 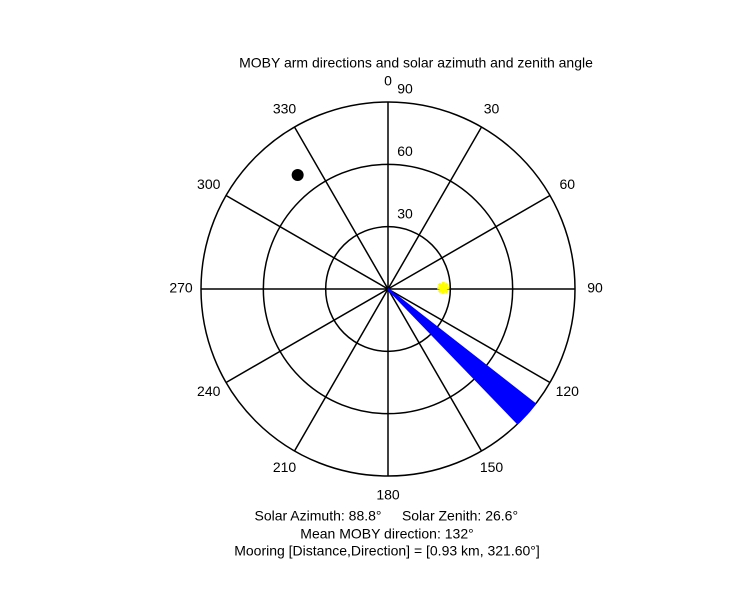 I want to click on angle-tick-label: 300, so click(x=209, y=184).